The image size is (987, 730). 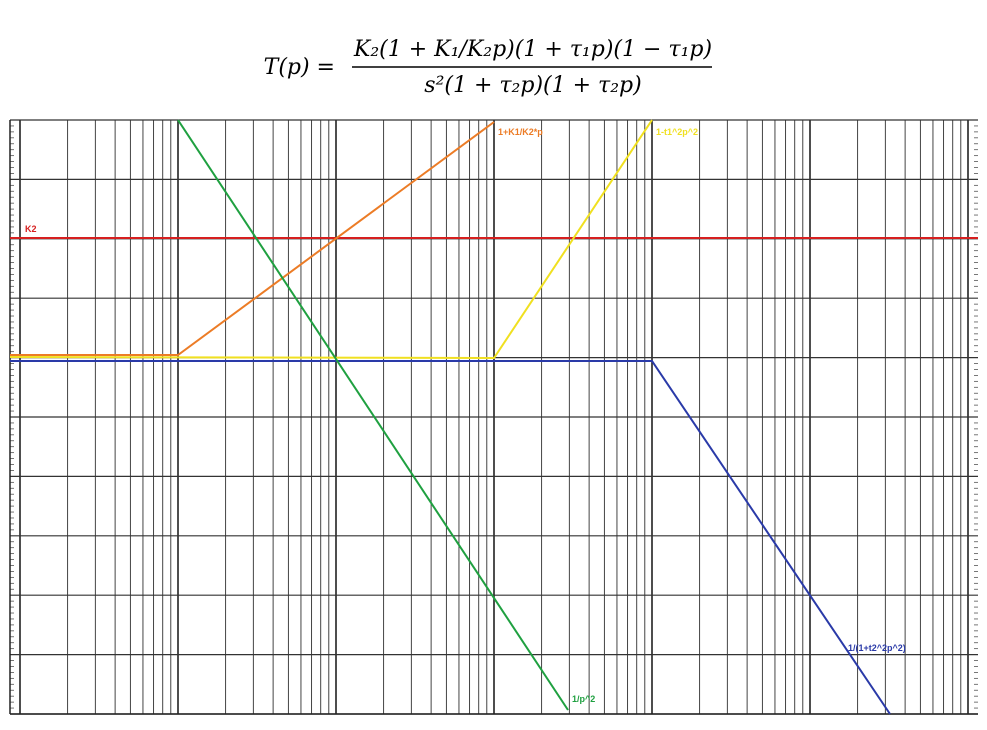 What do you see at coordinates (299, 67) in the screenshot?
I see `formula-lhs: T(p) =` at bounding box center [299, 67].